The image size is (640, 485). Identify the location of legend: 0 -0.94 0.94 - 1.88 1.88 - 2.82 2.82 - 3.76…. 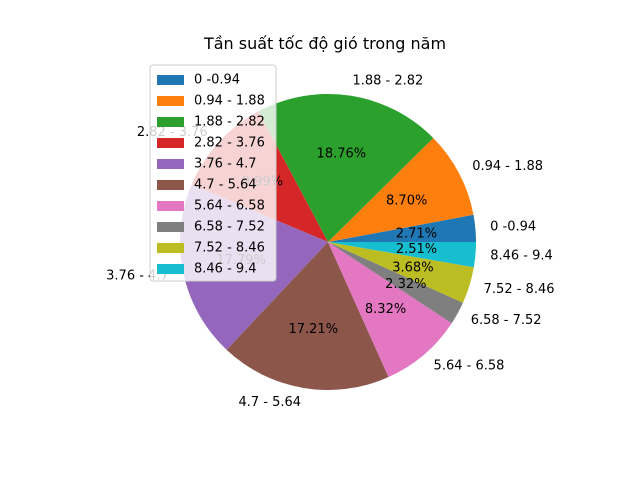
(213, 173).